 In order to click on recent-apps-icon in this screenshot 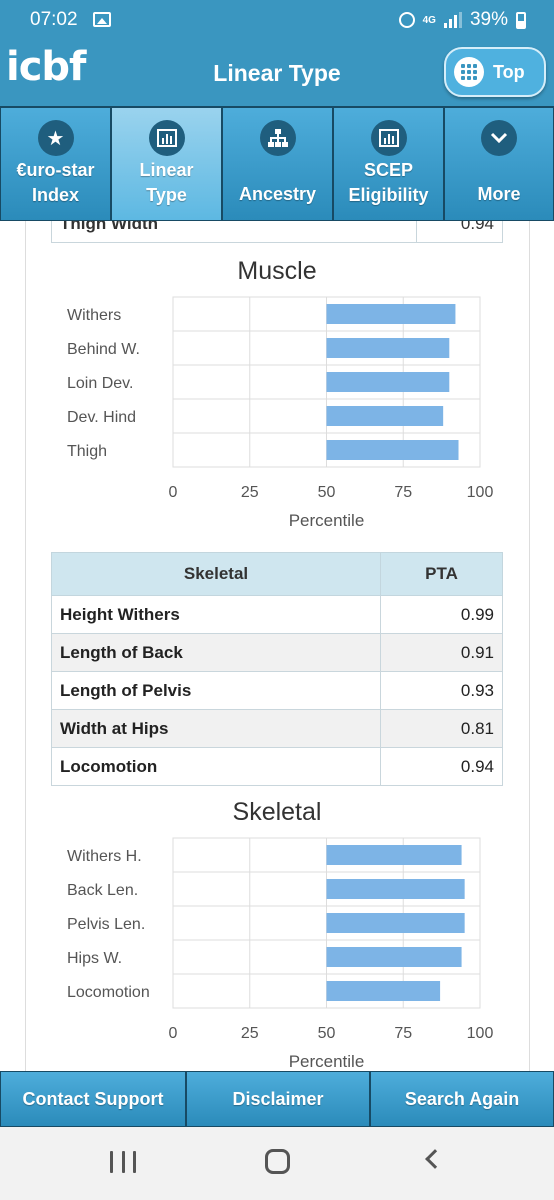, I will do `click(123, 1163)`.